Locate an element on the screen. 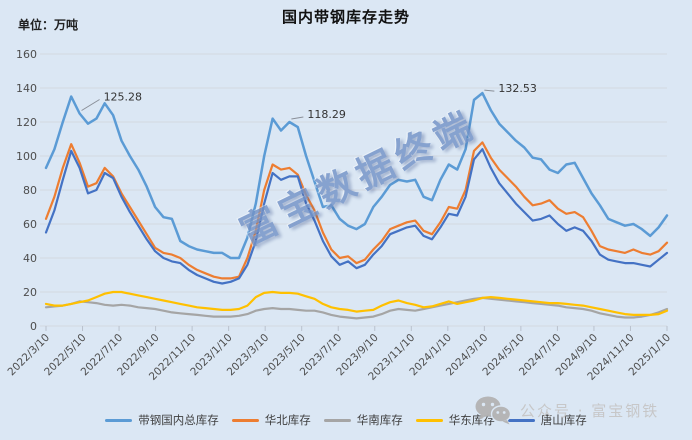 The image size is (692, 440). legend-item-华北库存: 华北库存 is located at coordinates (271, 420).